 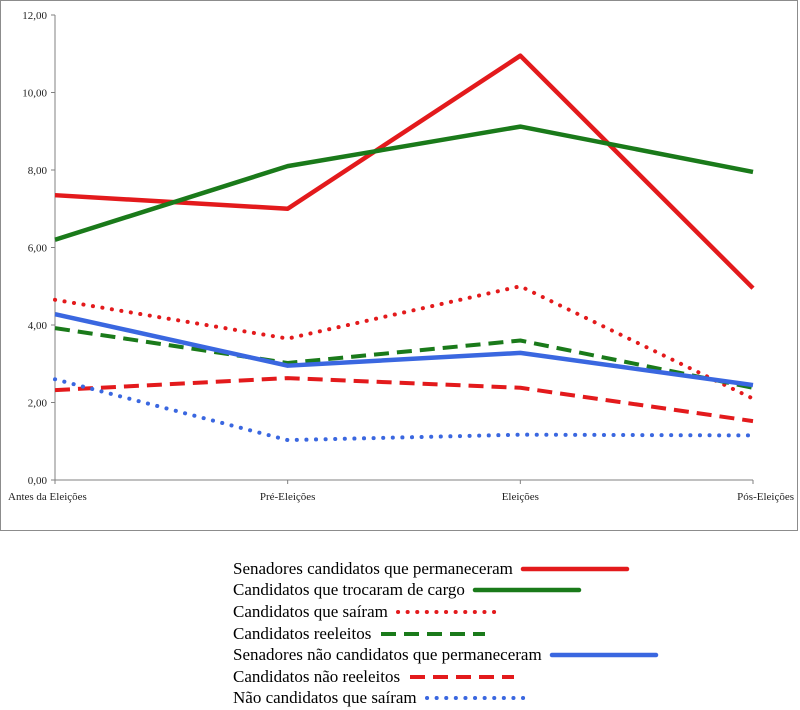 I want to click on y-tick-label: 4,00, so click(x=38, y=326).